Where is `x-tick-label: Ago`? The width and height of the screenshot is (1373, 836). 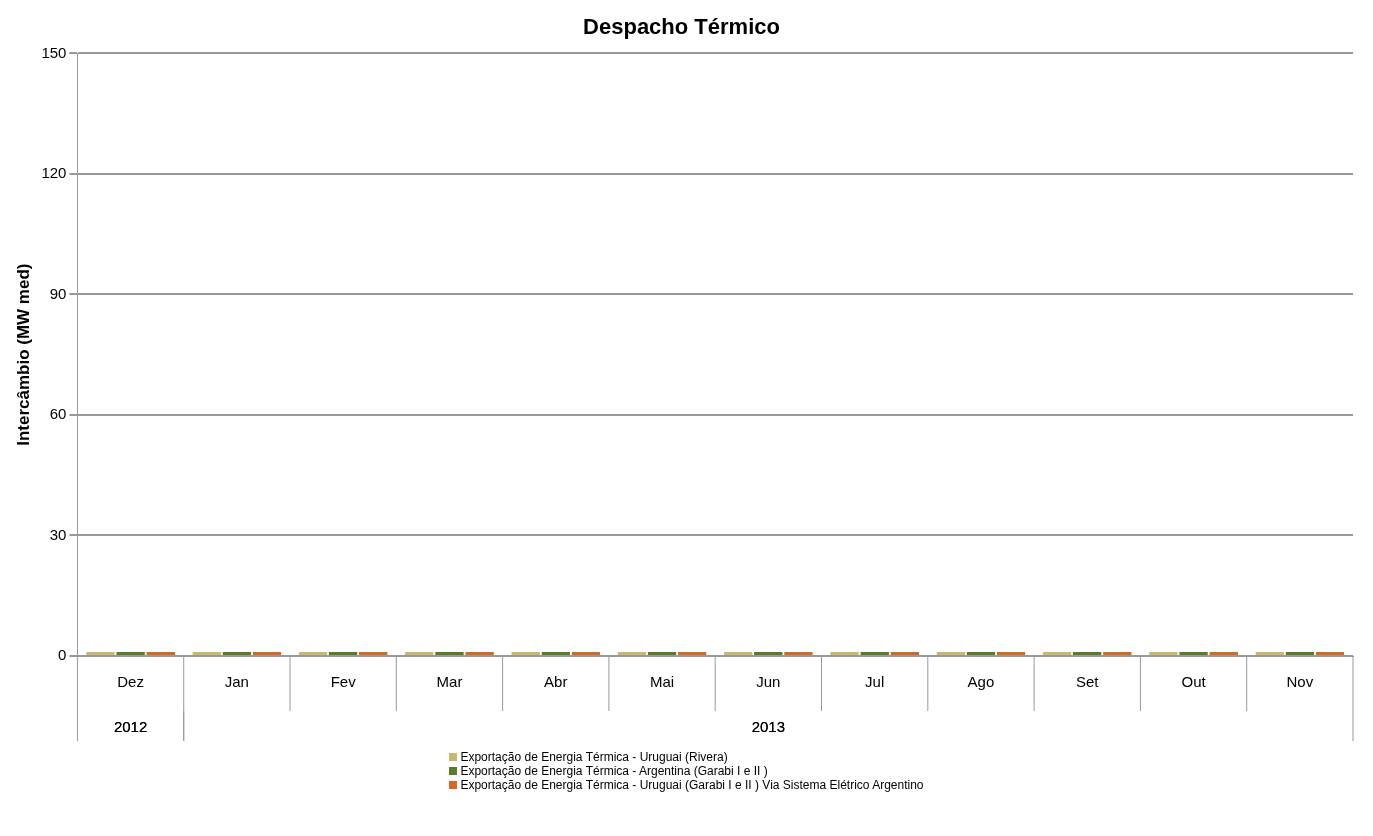
x-tick-label: Ago is located at coordinates (981, 682).